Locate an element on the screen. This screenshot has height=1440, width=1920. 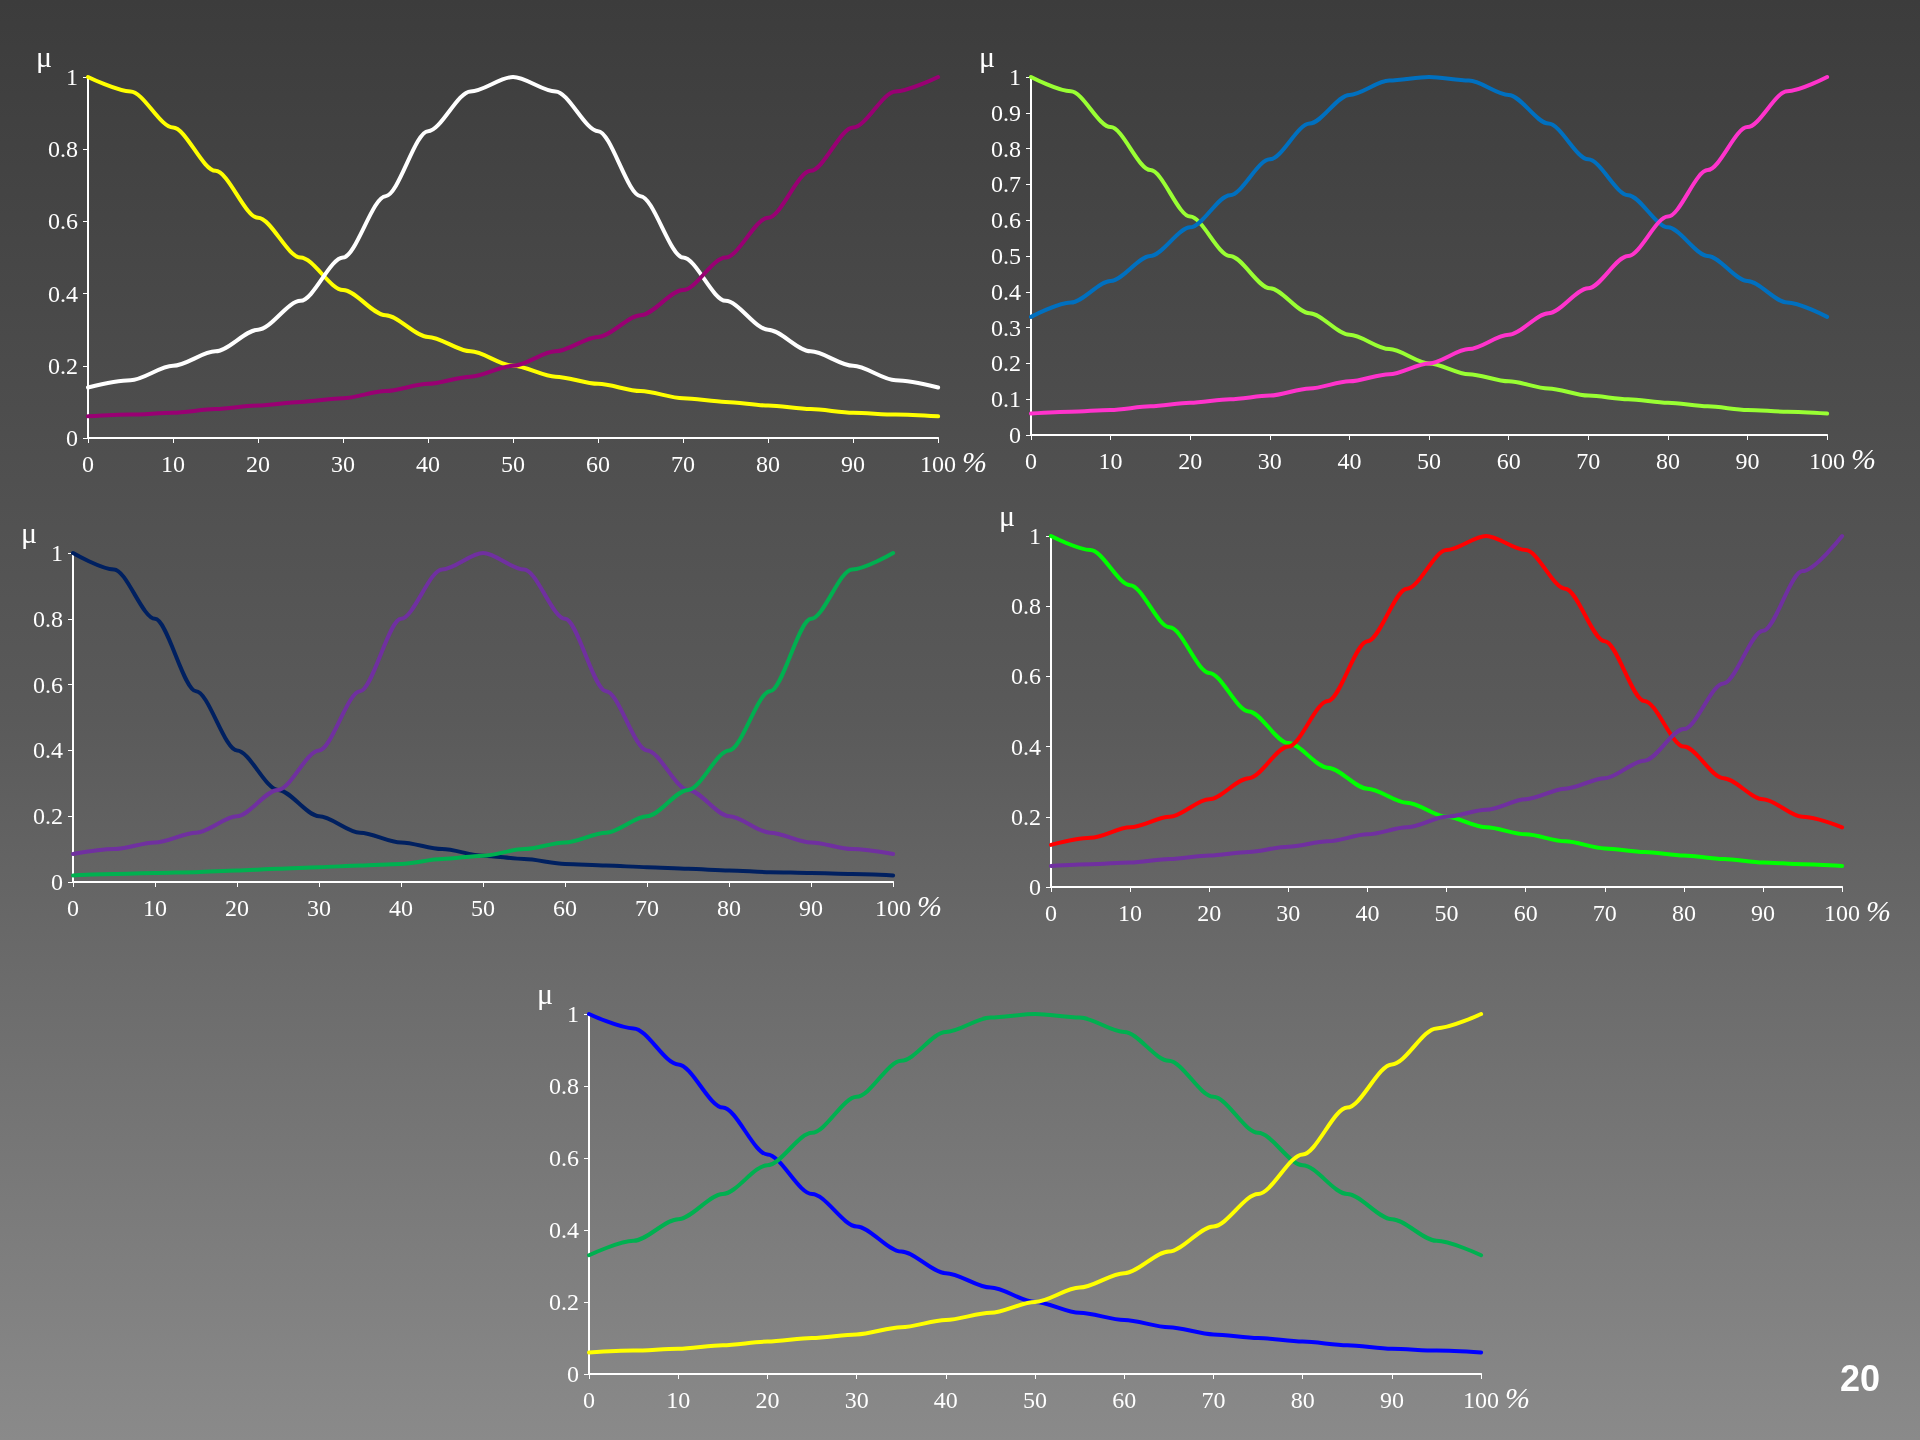
y-tick-label: 0.1 is located at coordinates (1006, 399).